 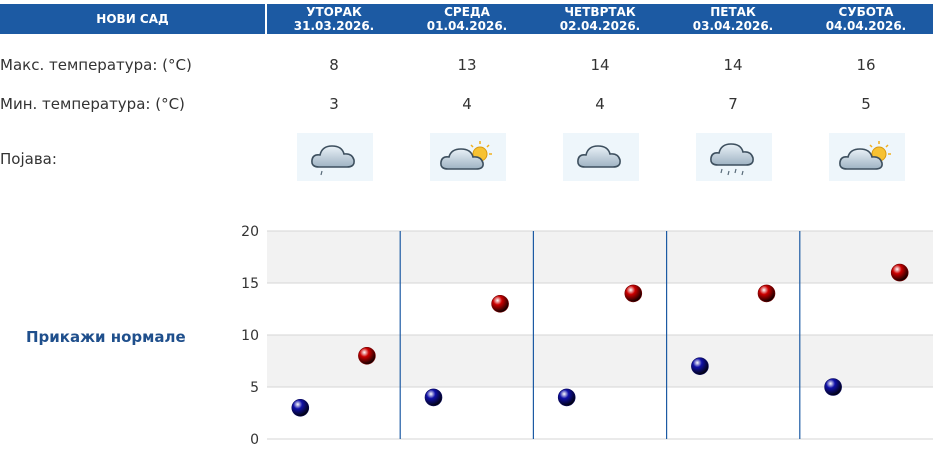 I want to click on min-temp-label: Мин. температура: (°C), so click(x=92, y=104).